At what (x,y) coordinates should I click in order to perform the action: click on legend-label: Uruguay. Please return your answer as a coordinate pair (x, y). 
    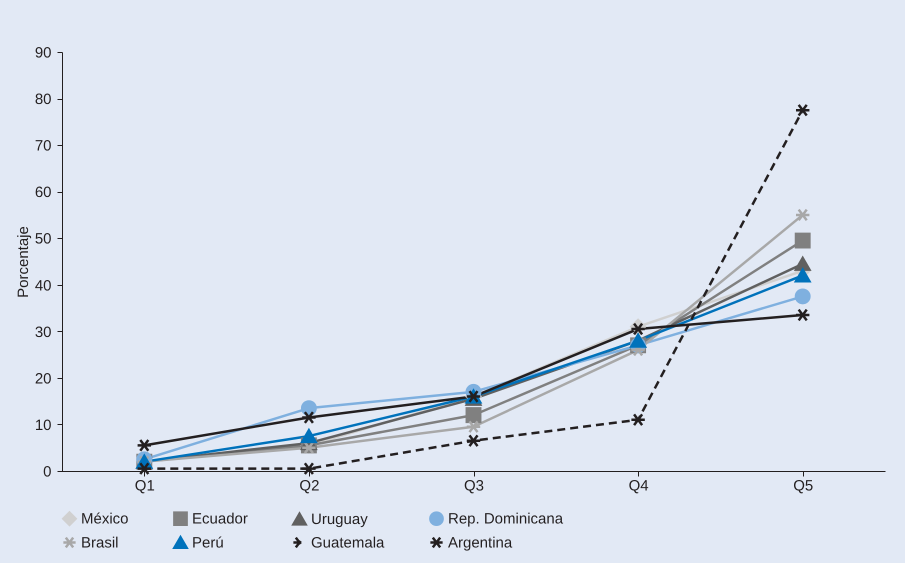
    Looking at the image, I should click on (339, 519).